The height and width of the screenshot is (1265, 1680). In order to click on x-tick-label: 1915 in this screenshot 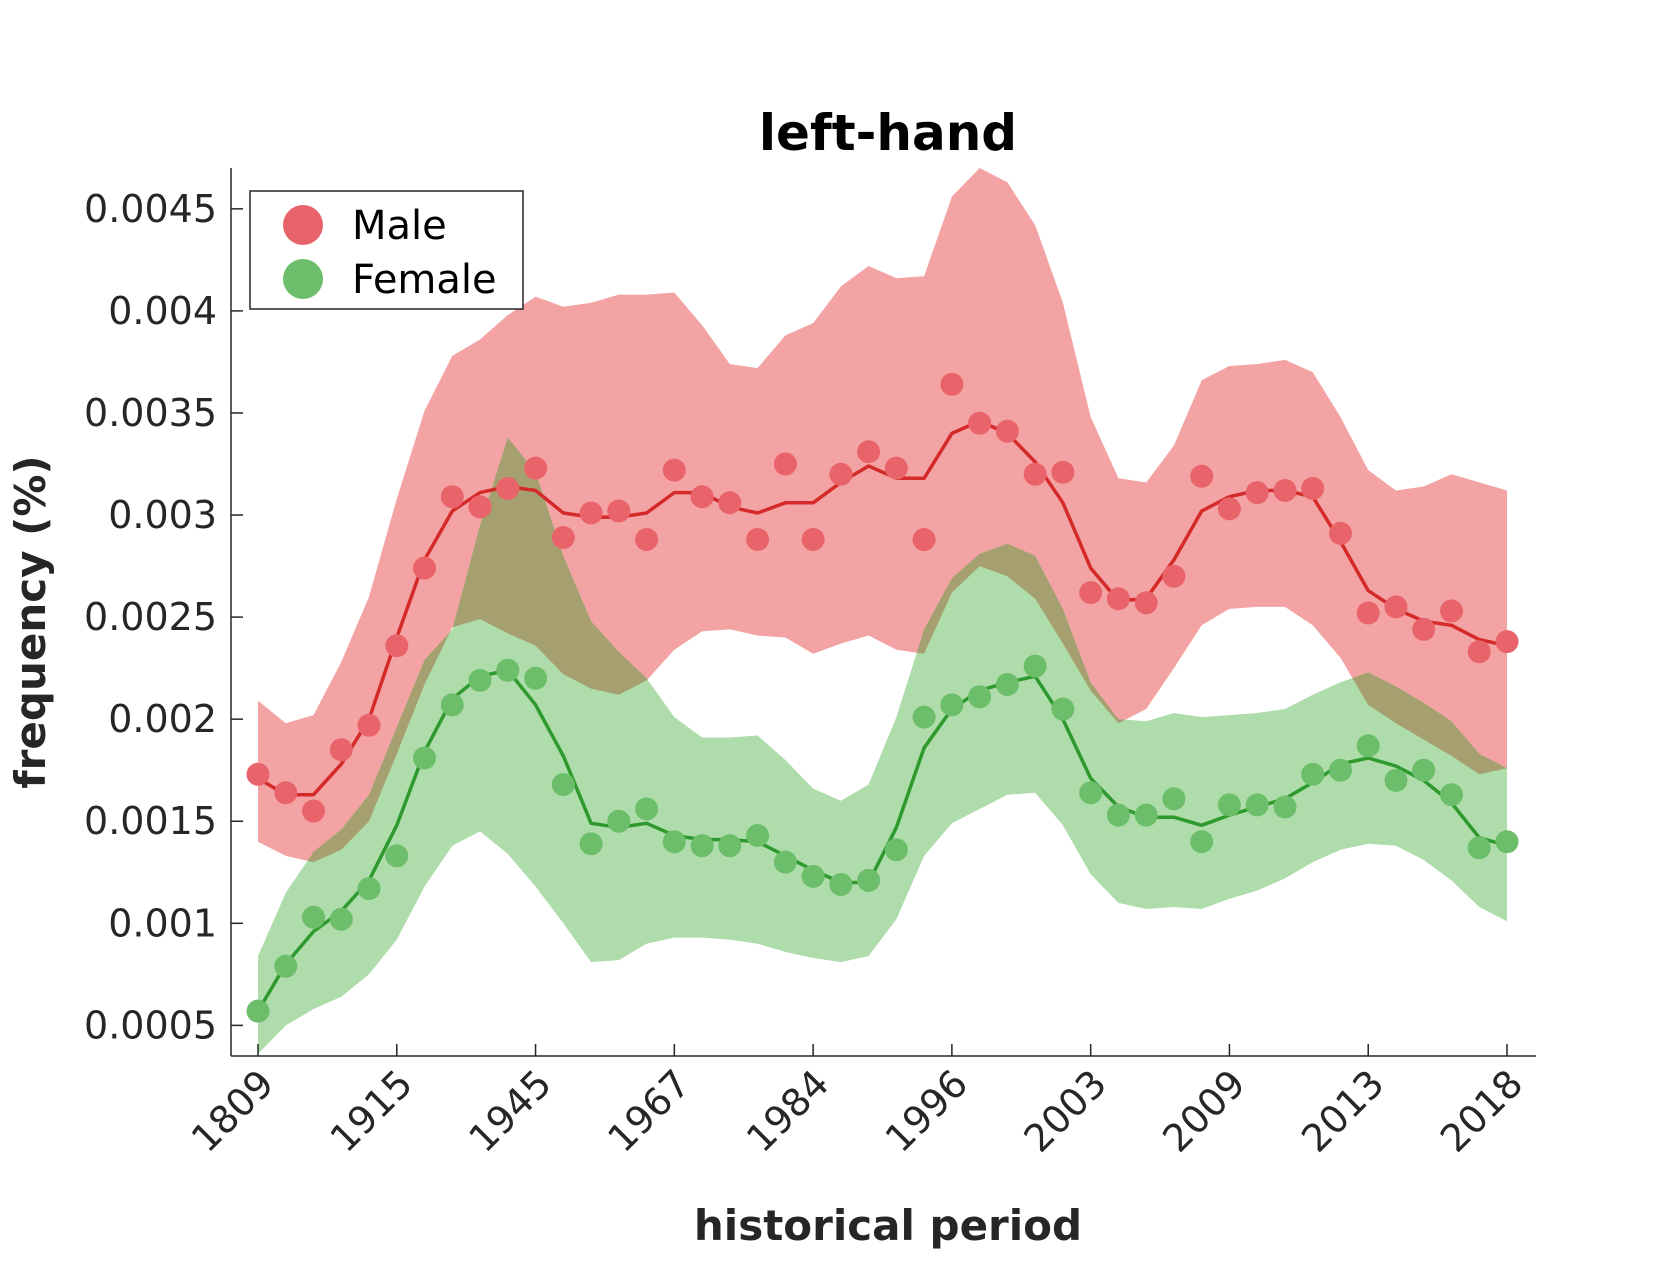, I will do `click(372, 1111)`.